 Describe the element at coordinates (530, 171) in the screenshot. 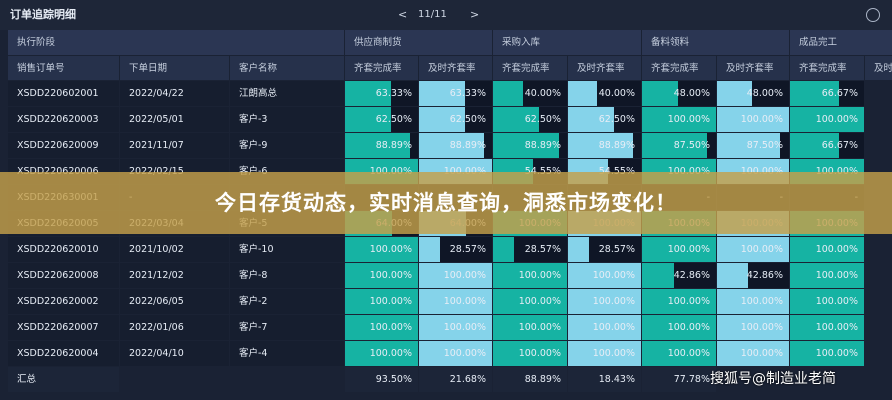

I see `rate-value: 54.55%` at that location.